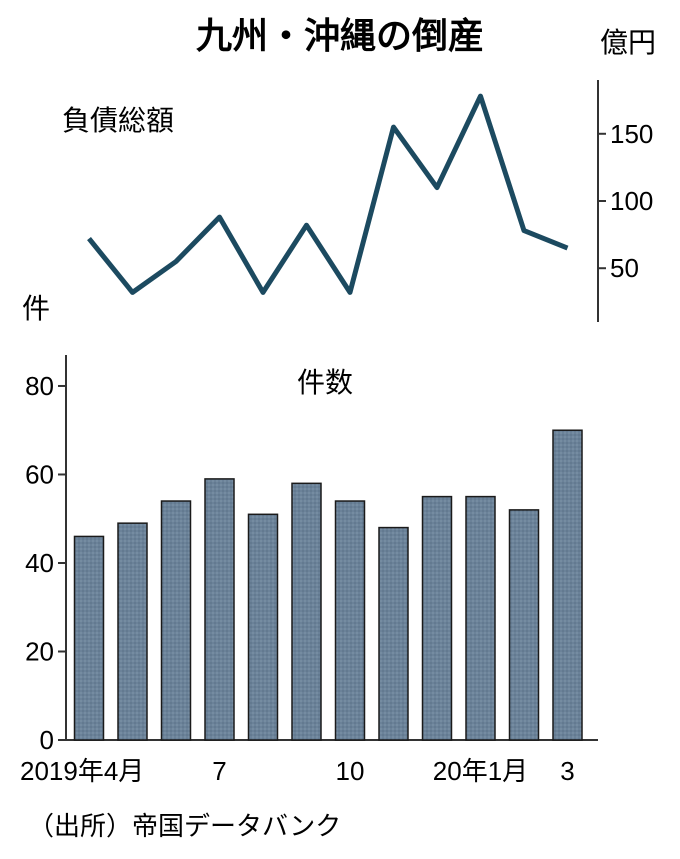 This screenshot has height=859, width=680. What do you see at coordinates (118, 120) in the screenshot?
I see `line-series-label: 負債総額` at bounding box center [118, 120].